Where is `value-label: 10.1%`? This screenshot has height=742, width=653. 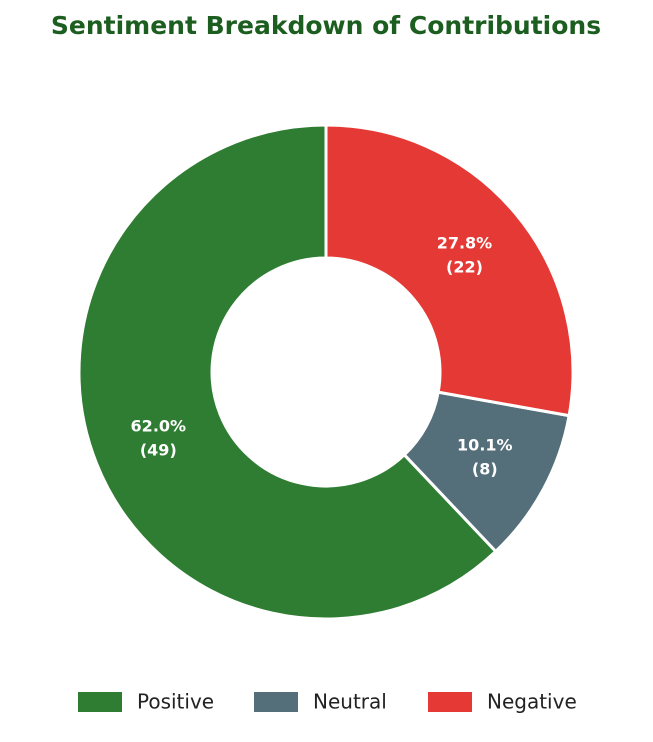
value-label: 10.1% is located at coordinates (485, 444).